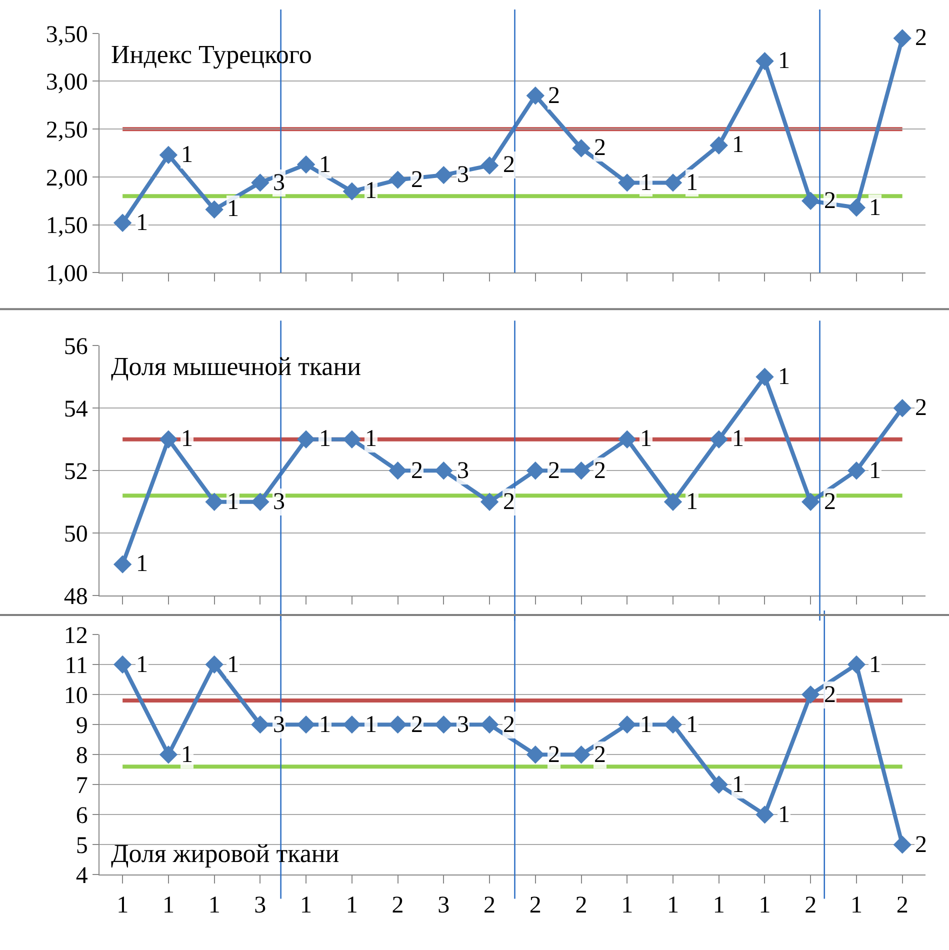  I want to click on y-tick-label: 11, so click(76, 665).